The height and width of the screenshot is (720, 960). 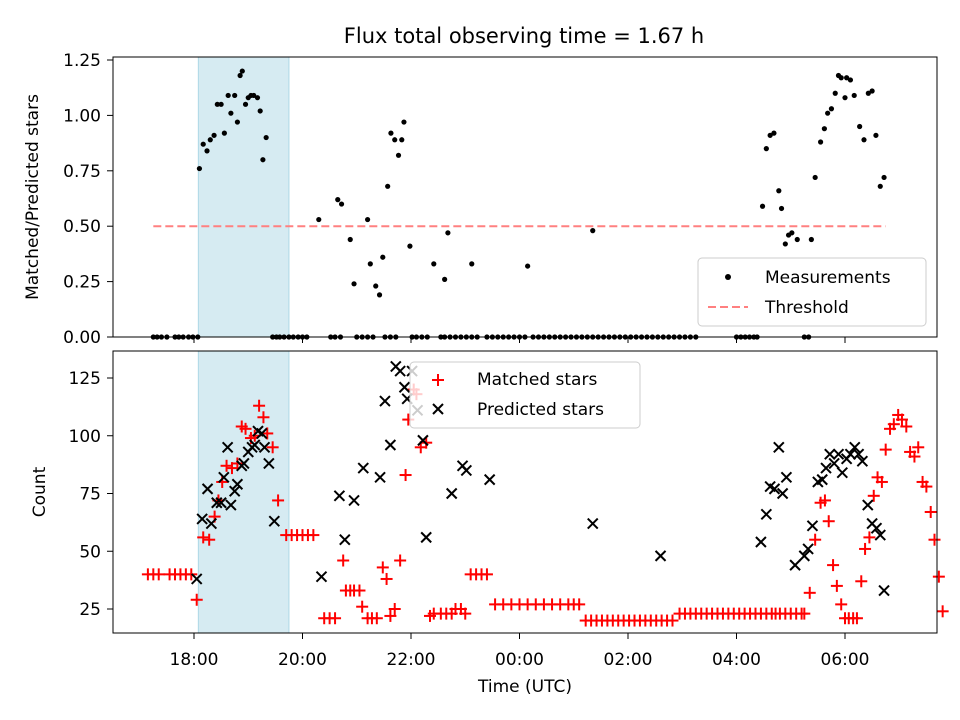 I want to click on bottom-y-label: Count, so click(x=40, y=491).